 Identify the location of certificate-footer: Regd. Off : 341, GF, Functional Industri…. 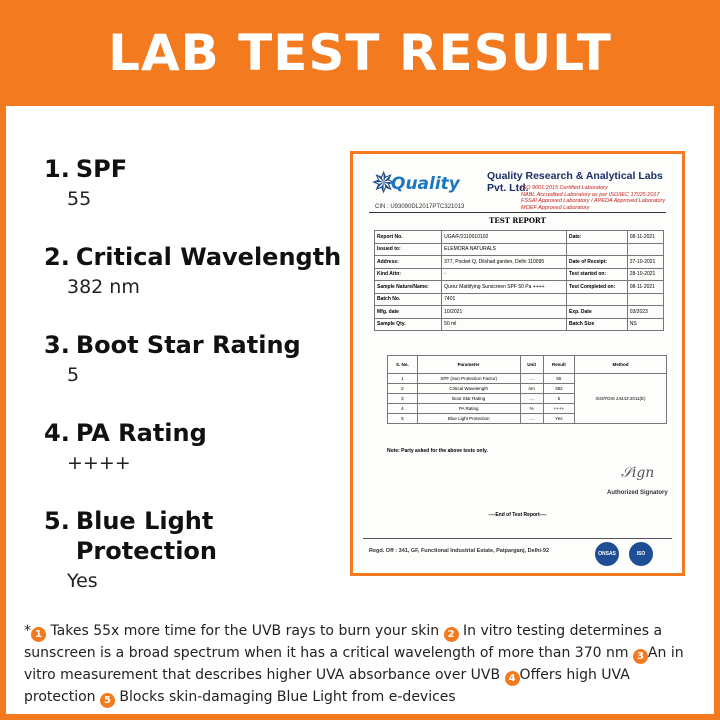
(517, 552).